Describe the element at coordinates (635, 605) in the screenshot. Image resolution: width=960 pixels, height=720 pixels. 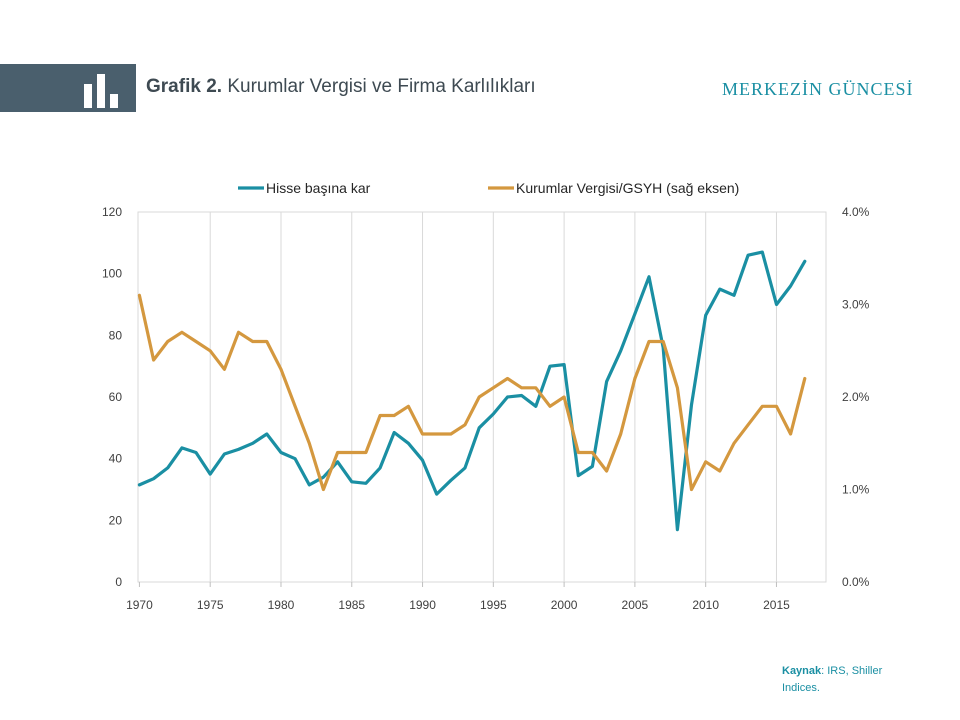
I see `x-tick-label: 2005` at that location.